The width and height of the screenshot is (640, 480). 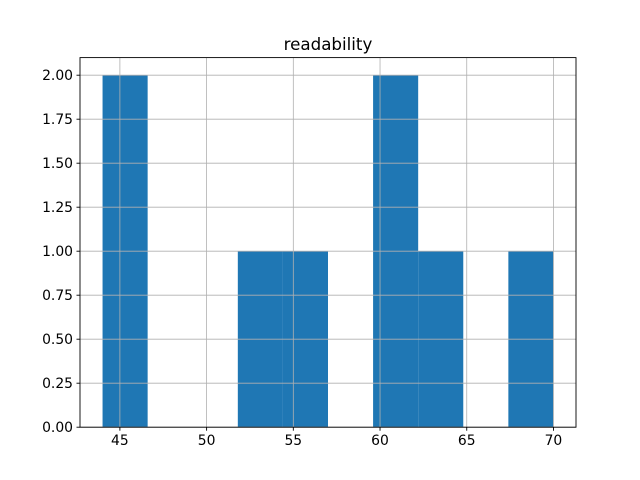 I want to click on x-tick-label: 60, so click(x=380, y=441).